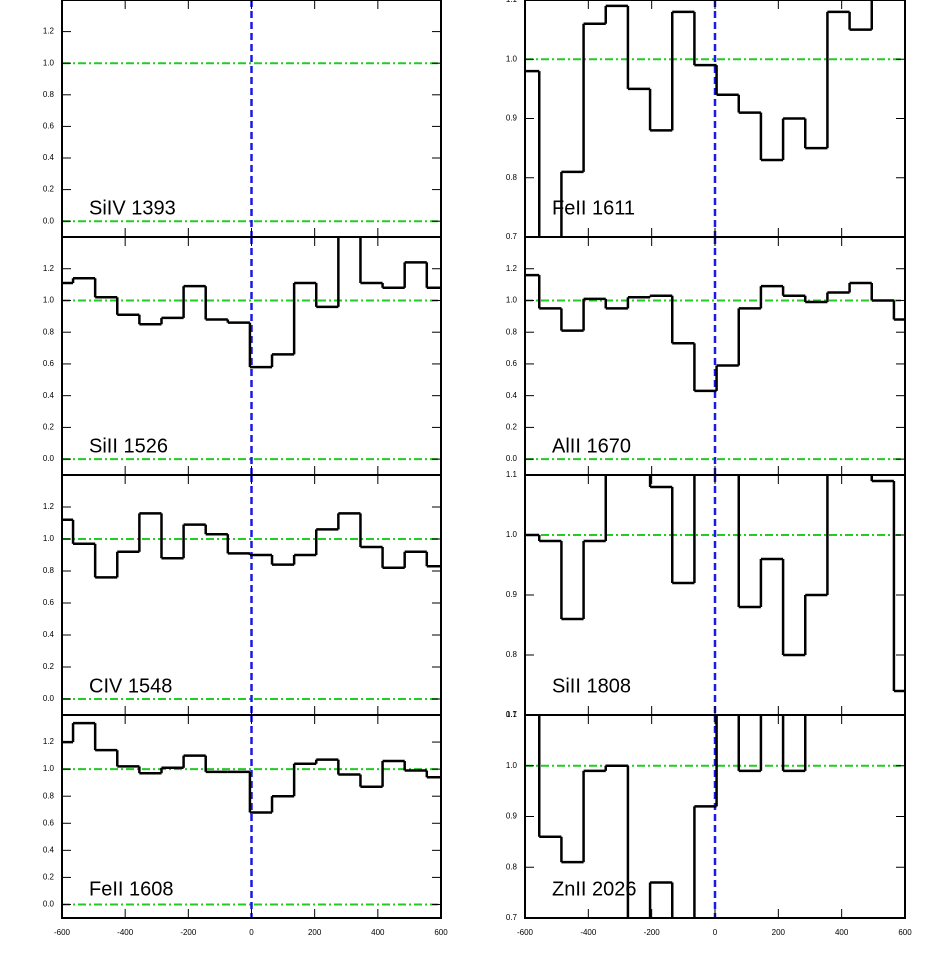  What do you see at coordinates (594, 889) in the screenshot?
I see `panel-label: ZnII 2026` at bounding box center [594, 889].